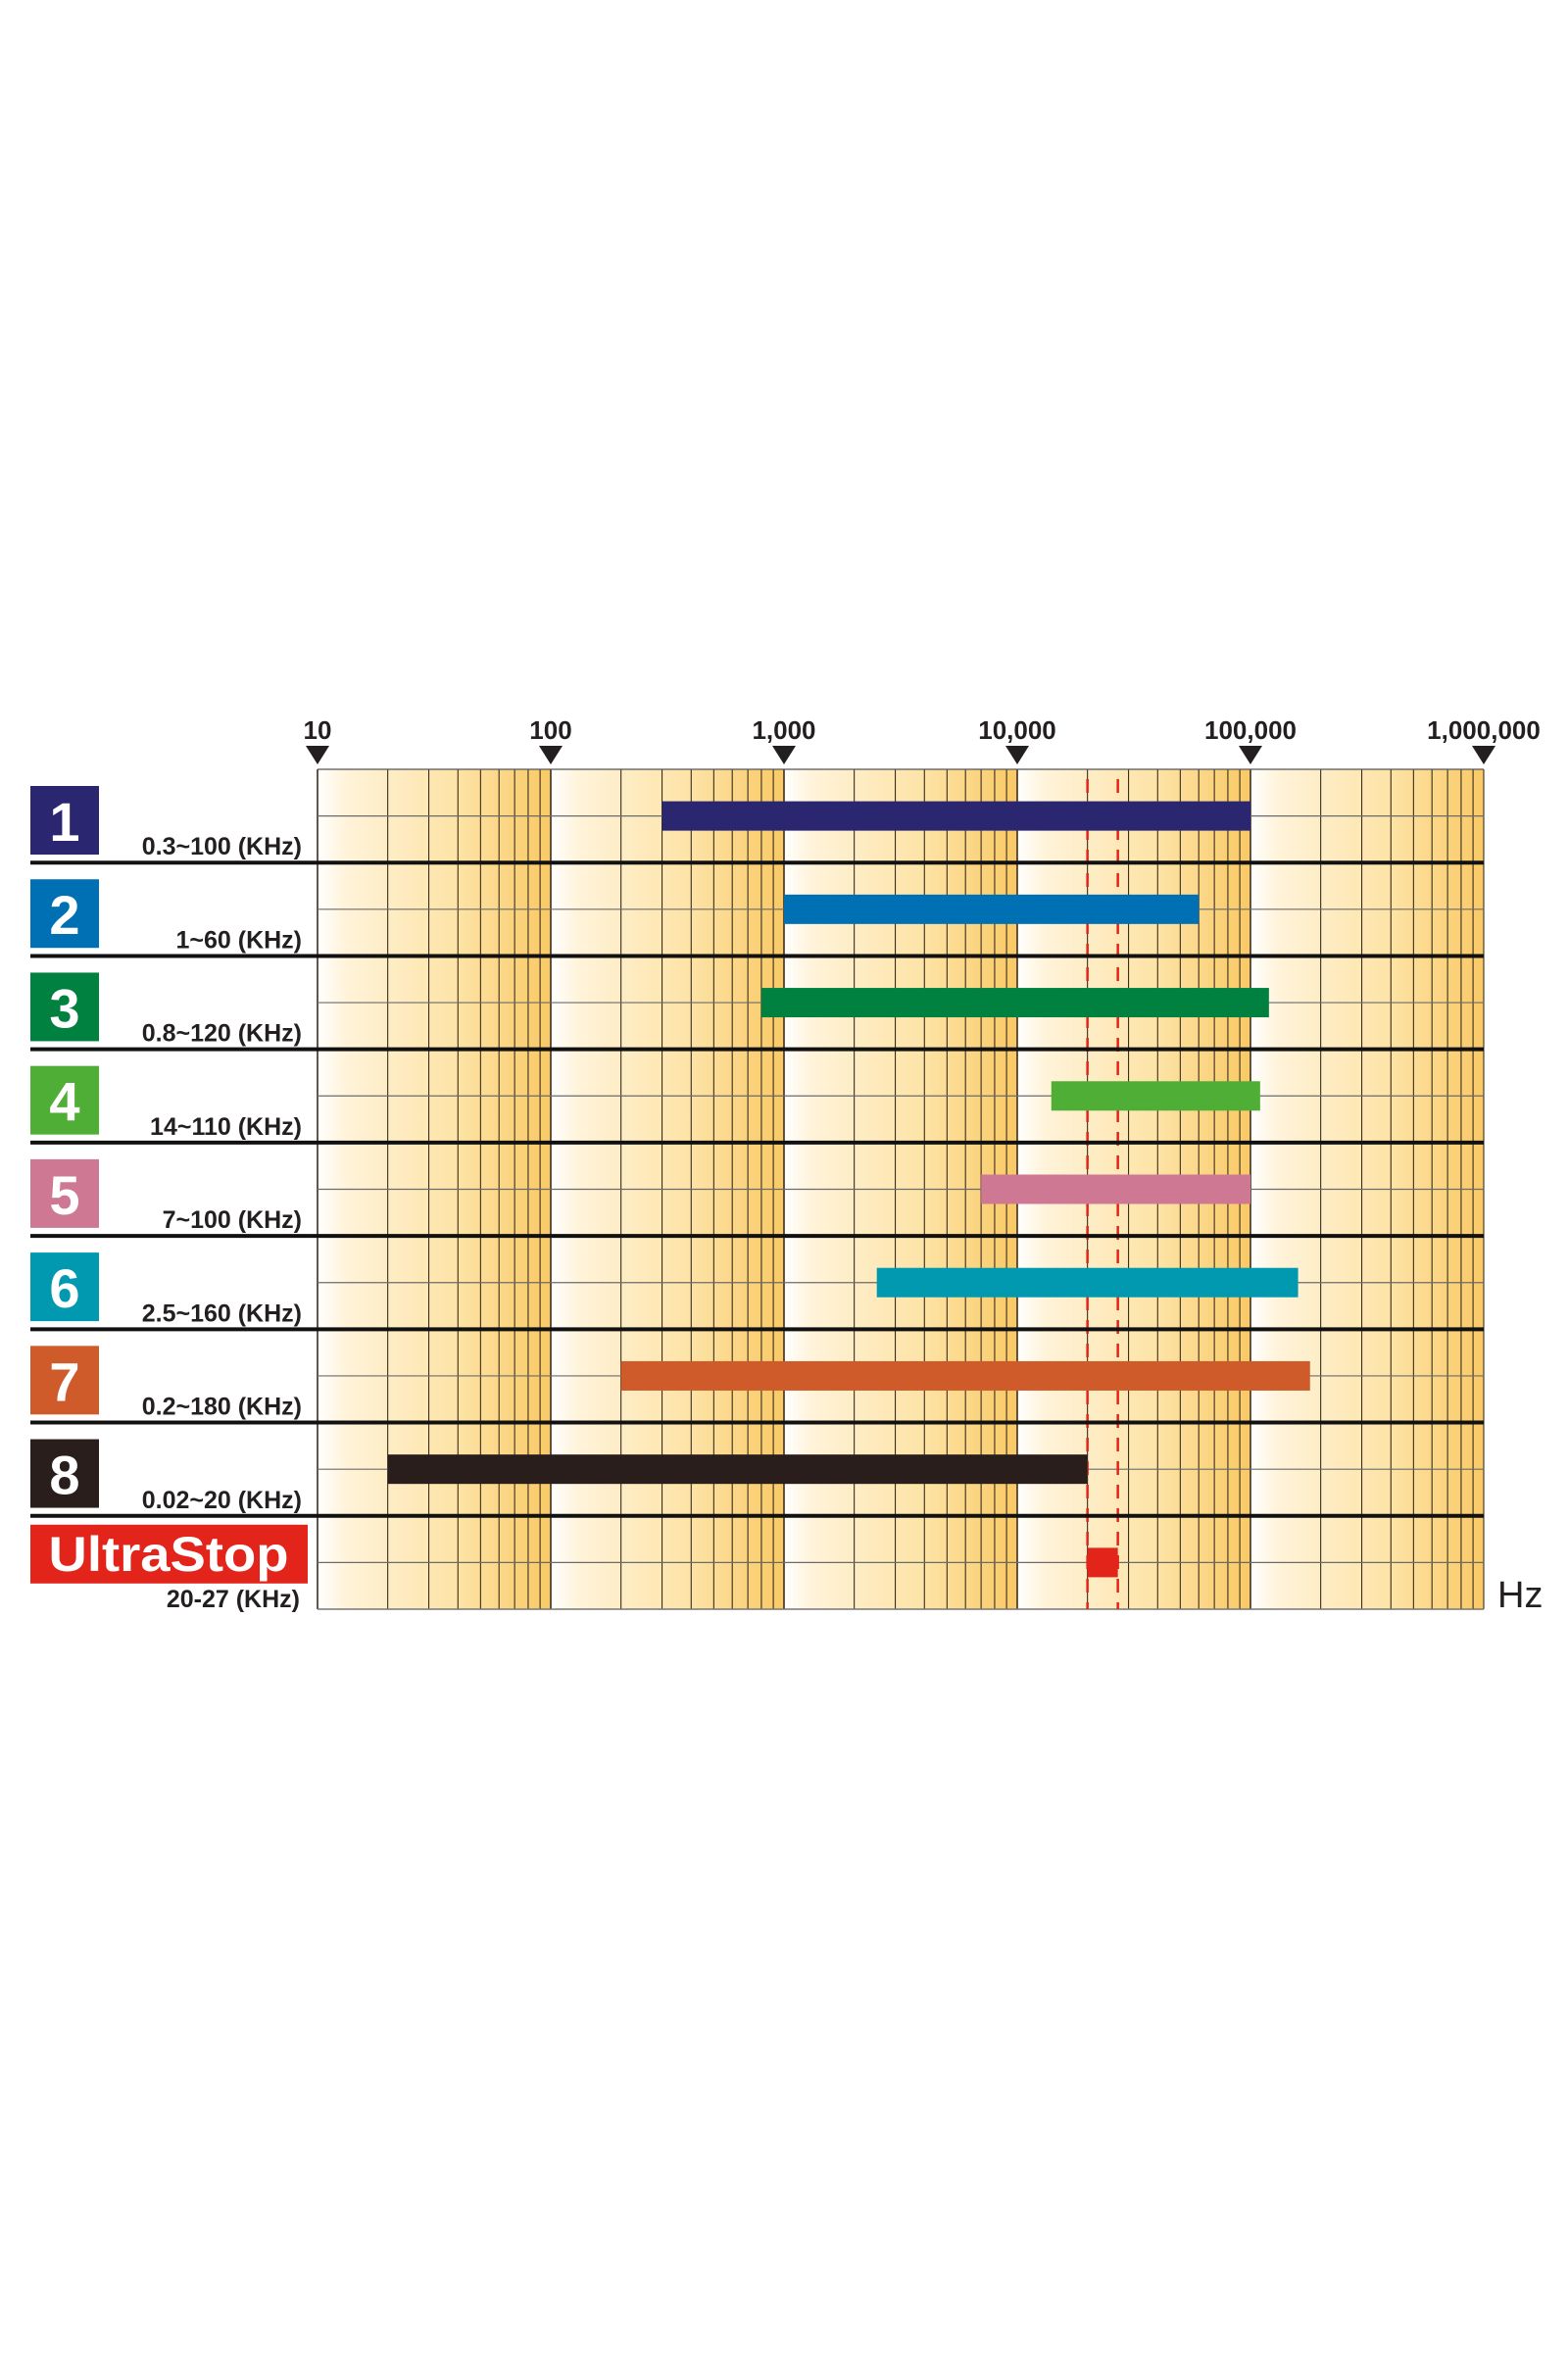 This screenshot has width=1568, height=2354. I want to click on series-number: 2, so click(64, 915).